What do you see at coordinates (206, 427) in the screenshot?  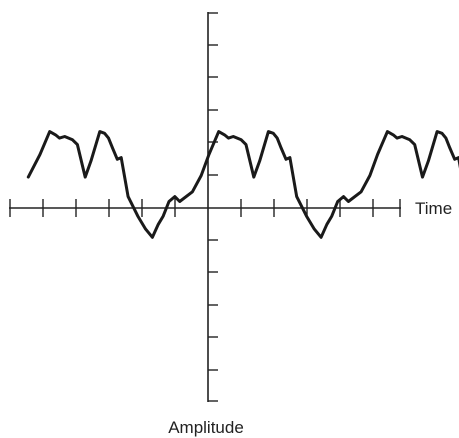 I see `y-axis-label: Amplitude` at bounding box center [206, 427].